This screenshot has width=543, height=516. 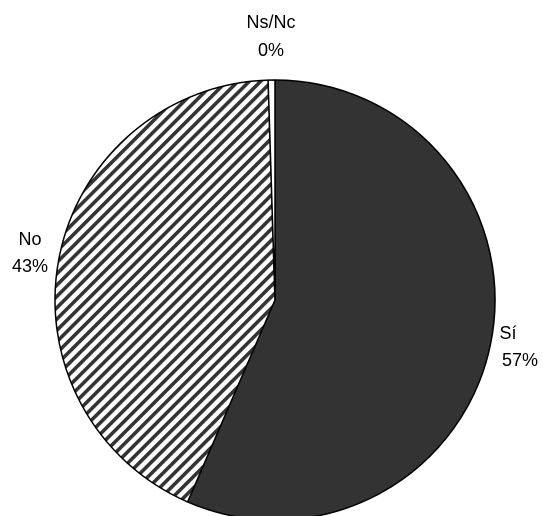 What do you see at coordinates (29, 239) in the screenshot?
I see `slice-label-no: No` at bounding box center [29, 239].